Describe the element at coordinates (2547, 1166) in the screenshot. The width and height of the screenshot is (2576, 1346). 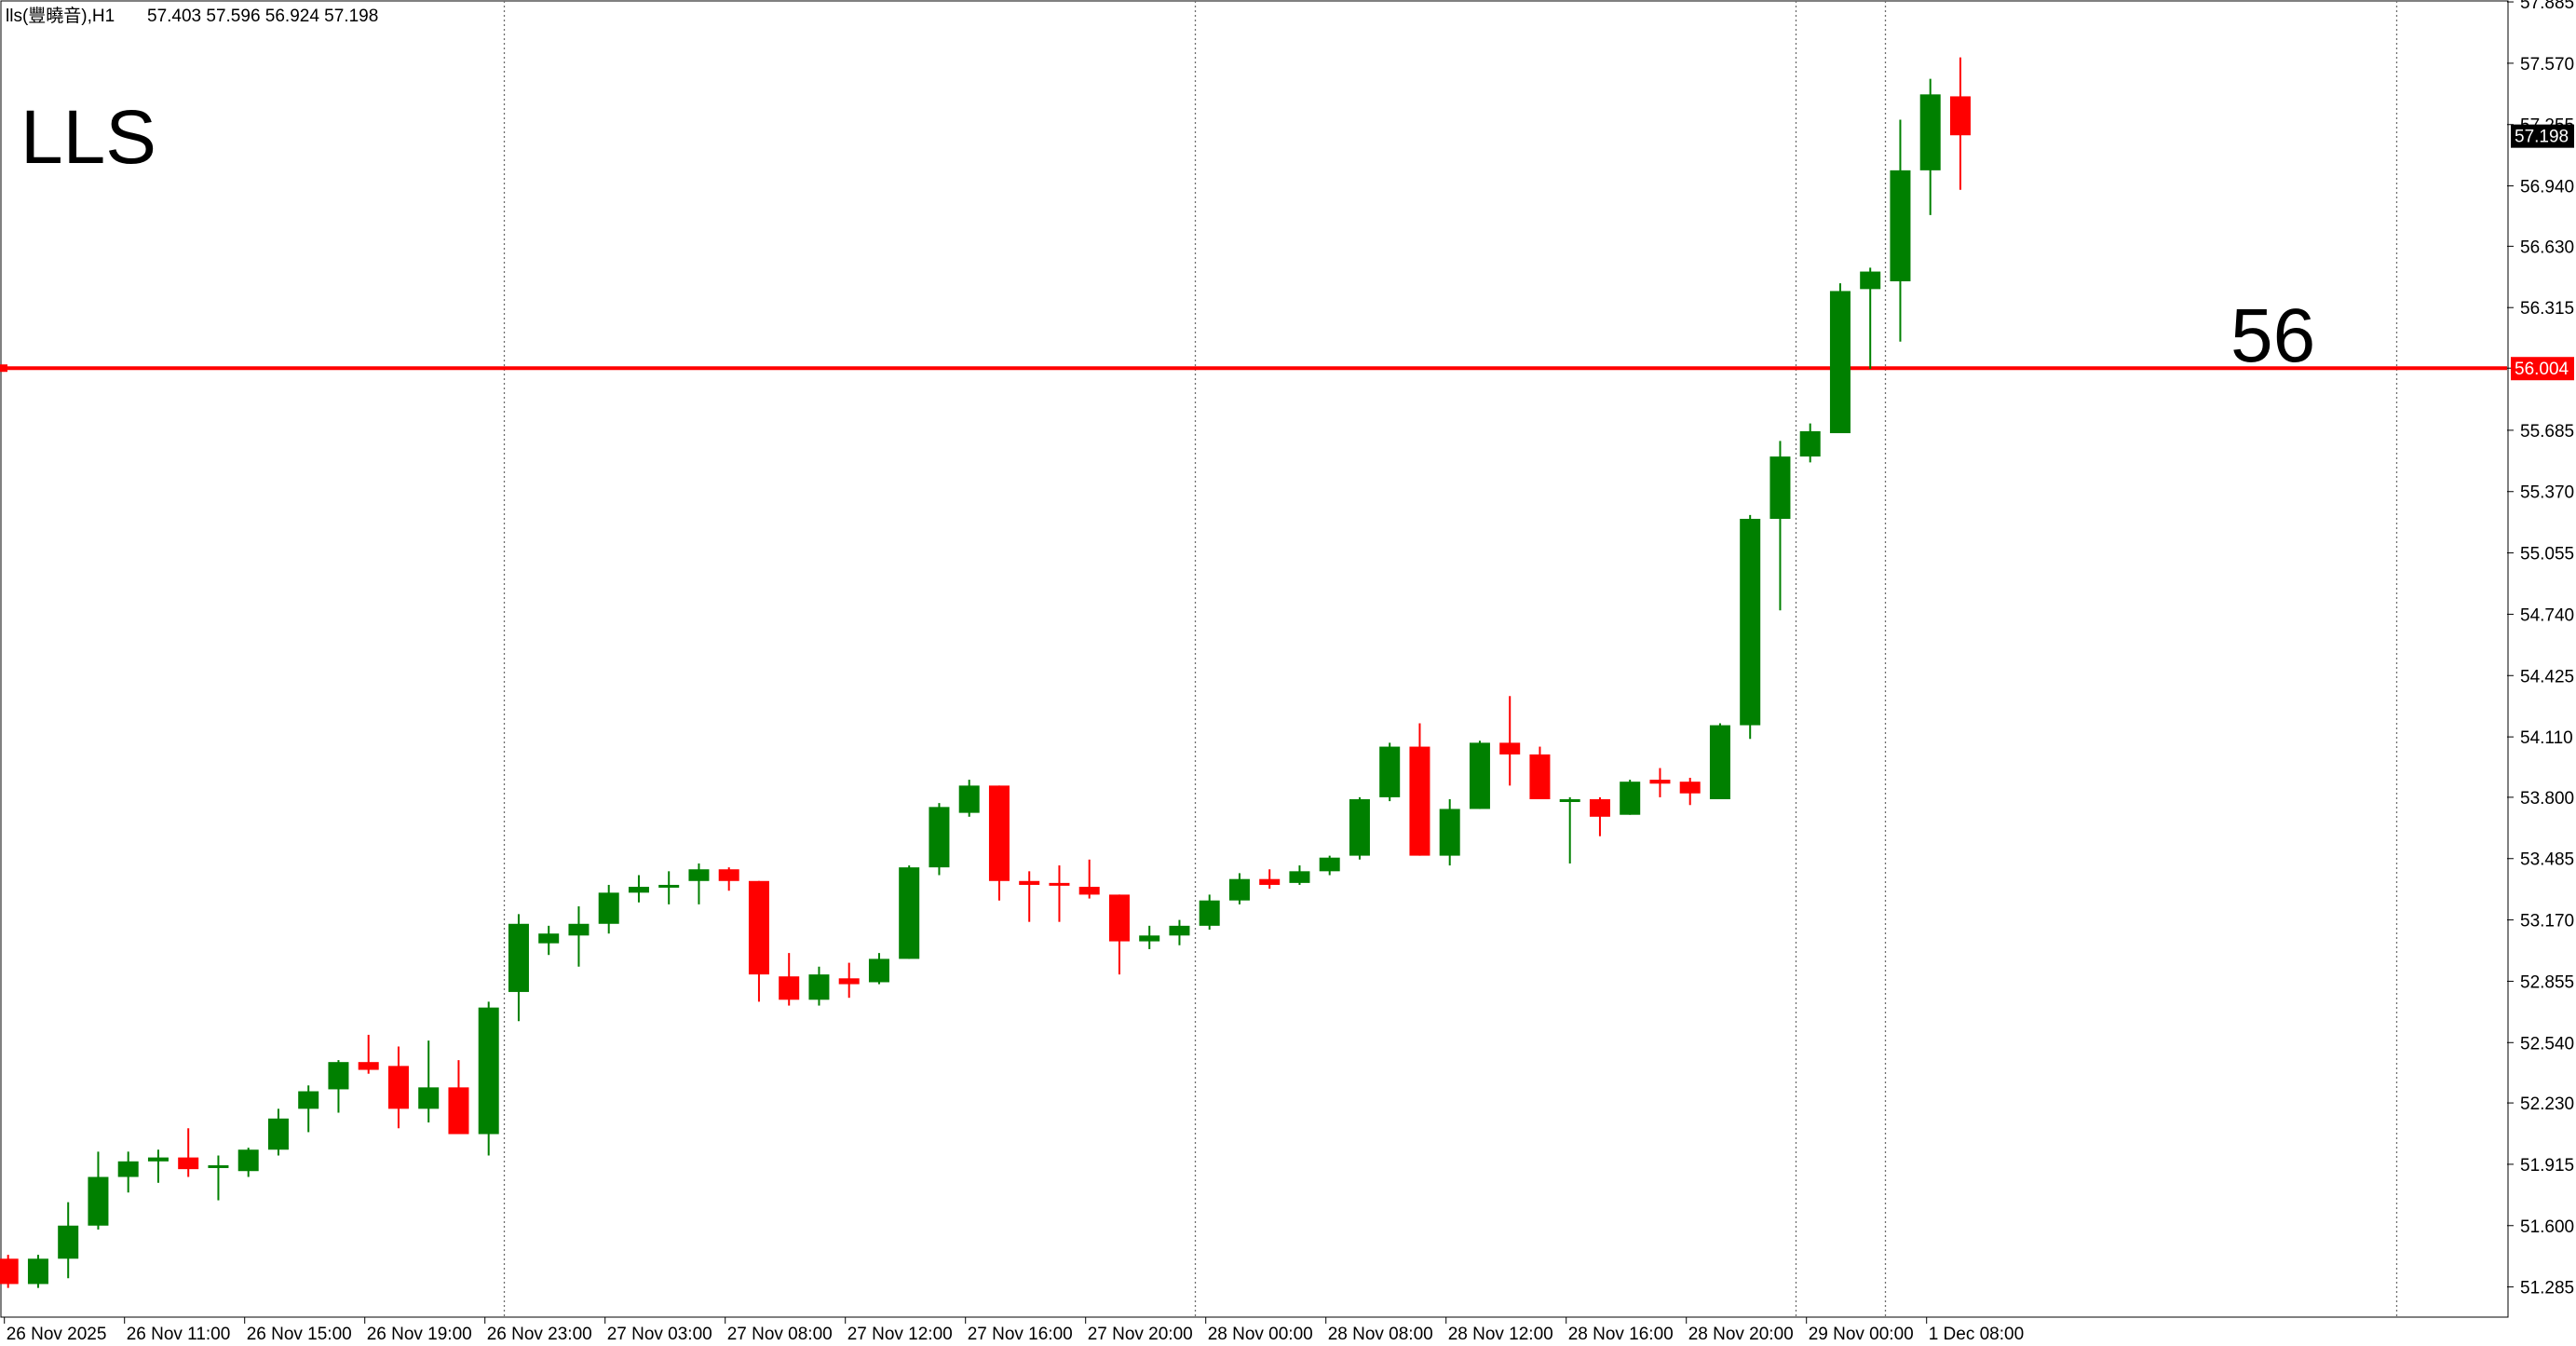
I see `y-tick-label: 51.915` at that location.